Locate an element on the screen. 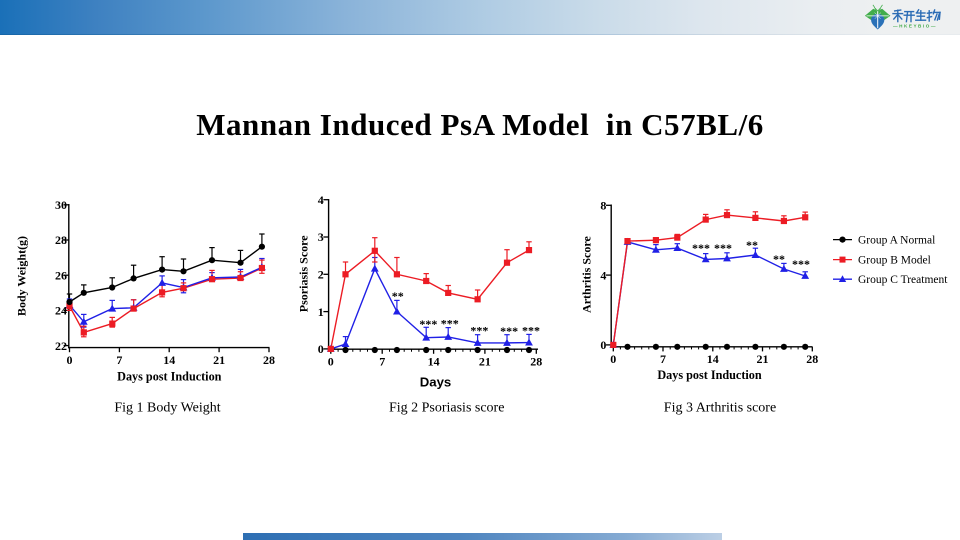  svg-text: Days is located at coordinates (436, 381).